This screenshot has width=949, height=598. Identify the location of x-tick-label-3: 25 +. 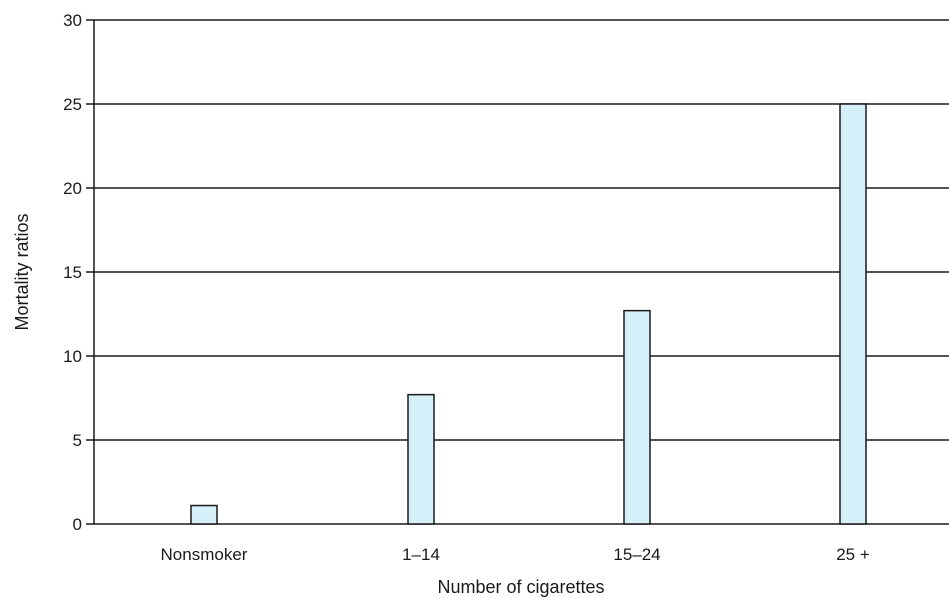
(853, 554).